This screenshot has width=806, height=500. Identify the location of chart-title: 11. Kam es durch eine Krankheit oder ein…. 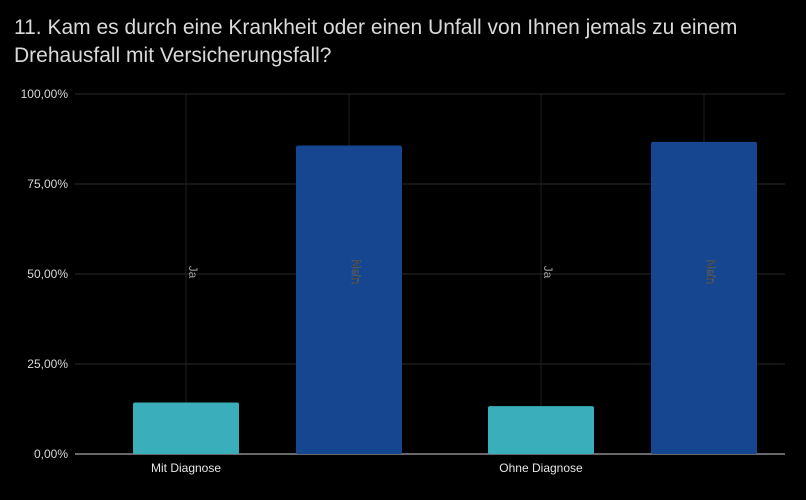
(376, 41).